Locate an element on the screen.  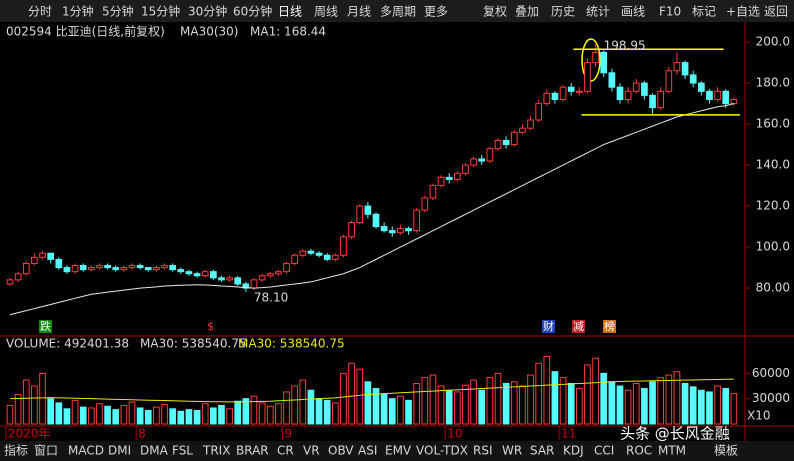
y2-tick-label: 30000 is located at coordinates (771, 398).